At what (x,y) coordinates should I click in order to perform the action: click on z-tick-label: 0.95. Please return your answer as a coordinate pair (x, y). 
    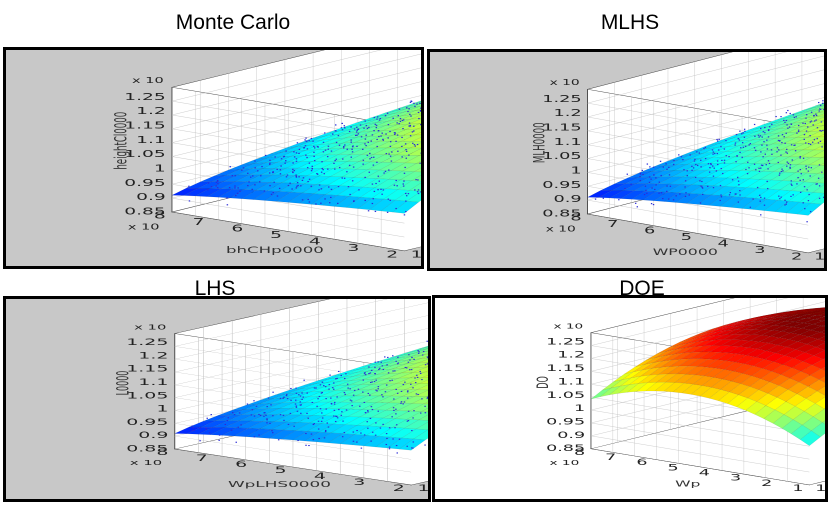
    Looking at the image, I should click on (145, 183).